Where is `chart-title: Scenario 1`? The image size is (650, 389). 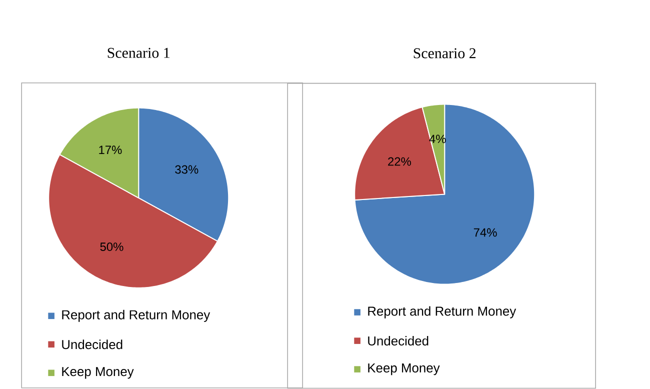
chart-title: Scenario 1 is located at coordinates (139, 53).